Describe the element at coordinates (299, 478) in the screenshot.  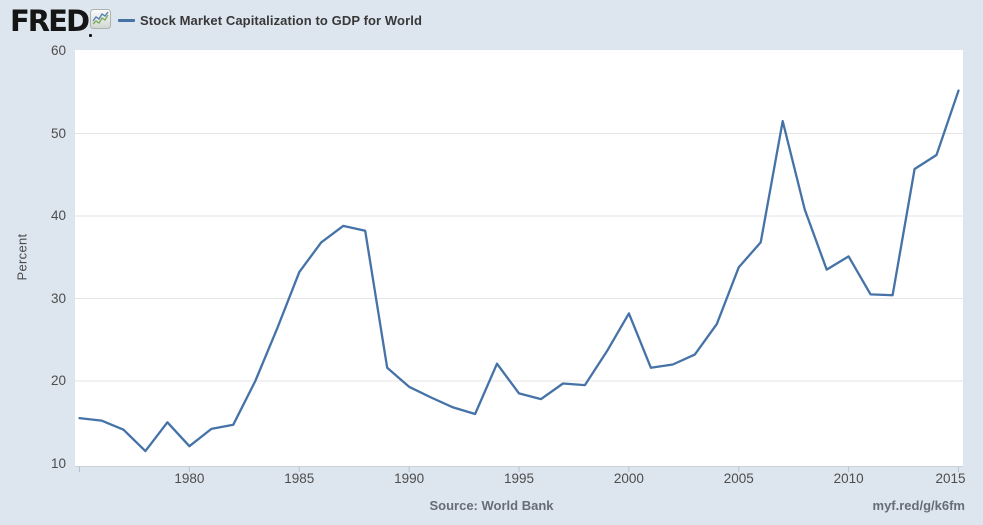
I see `x-tick-label-1985: 1985` at that location.